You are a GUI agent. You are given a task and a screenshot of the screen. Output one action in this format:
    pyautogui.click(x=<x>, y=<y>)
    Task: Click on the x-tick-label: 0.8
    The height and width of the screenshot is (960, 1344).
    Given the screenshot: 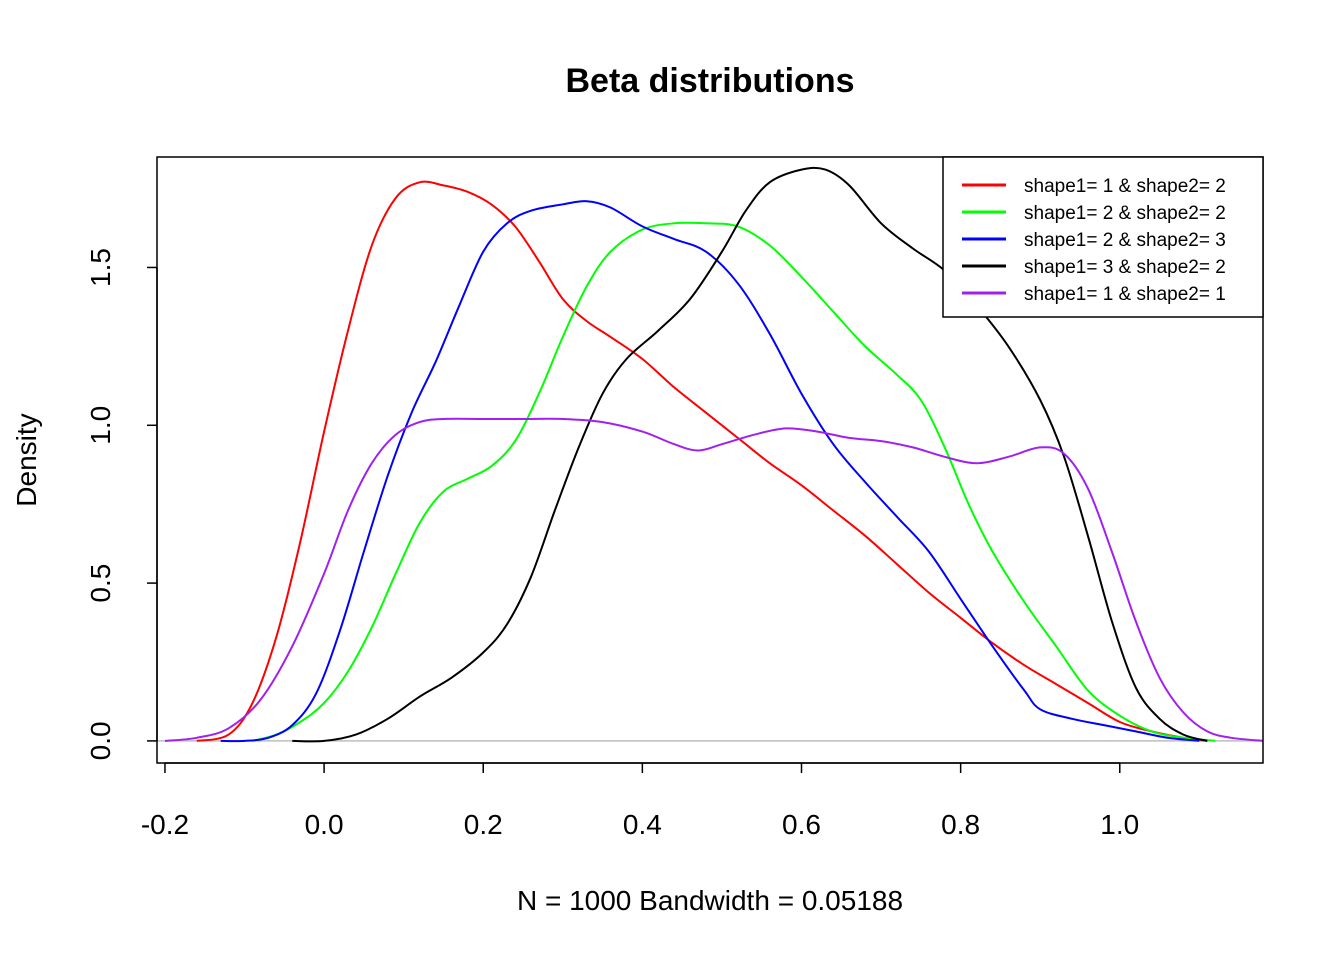 What is the action you would take?
    pyautogui.click(x=960, y=824)
    